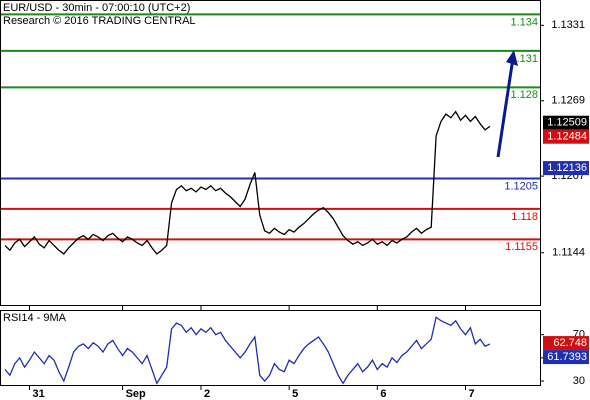  What do you see at coordinates (96, 8) in the screenshot?
I see `chart-title: EUR/USD - 30min - 07:00:10 (UTC+2)` at bounding box center [96, 8].